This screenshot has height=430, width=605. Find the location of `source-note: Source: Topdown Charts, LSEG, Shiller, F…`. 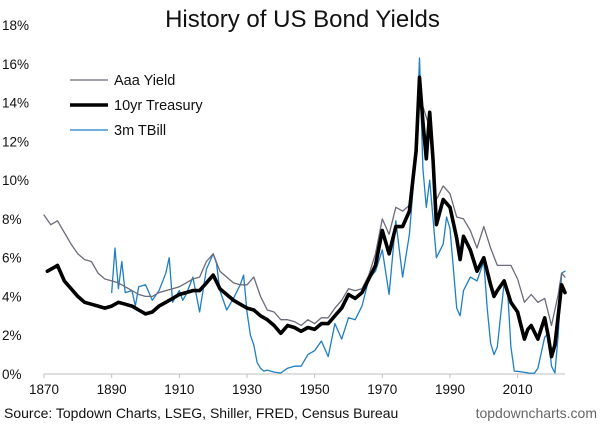

source-note: Source: Topdown Charts, LSEG, Shiller, F… is located at coordinates (201, 413).